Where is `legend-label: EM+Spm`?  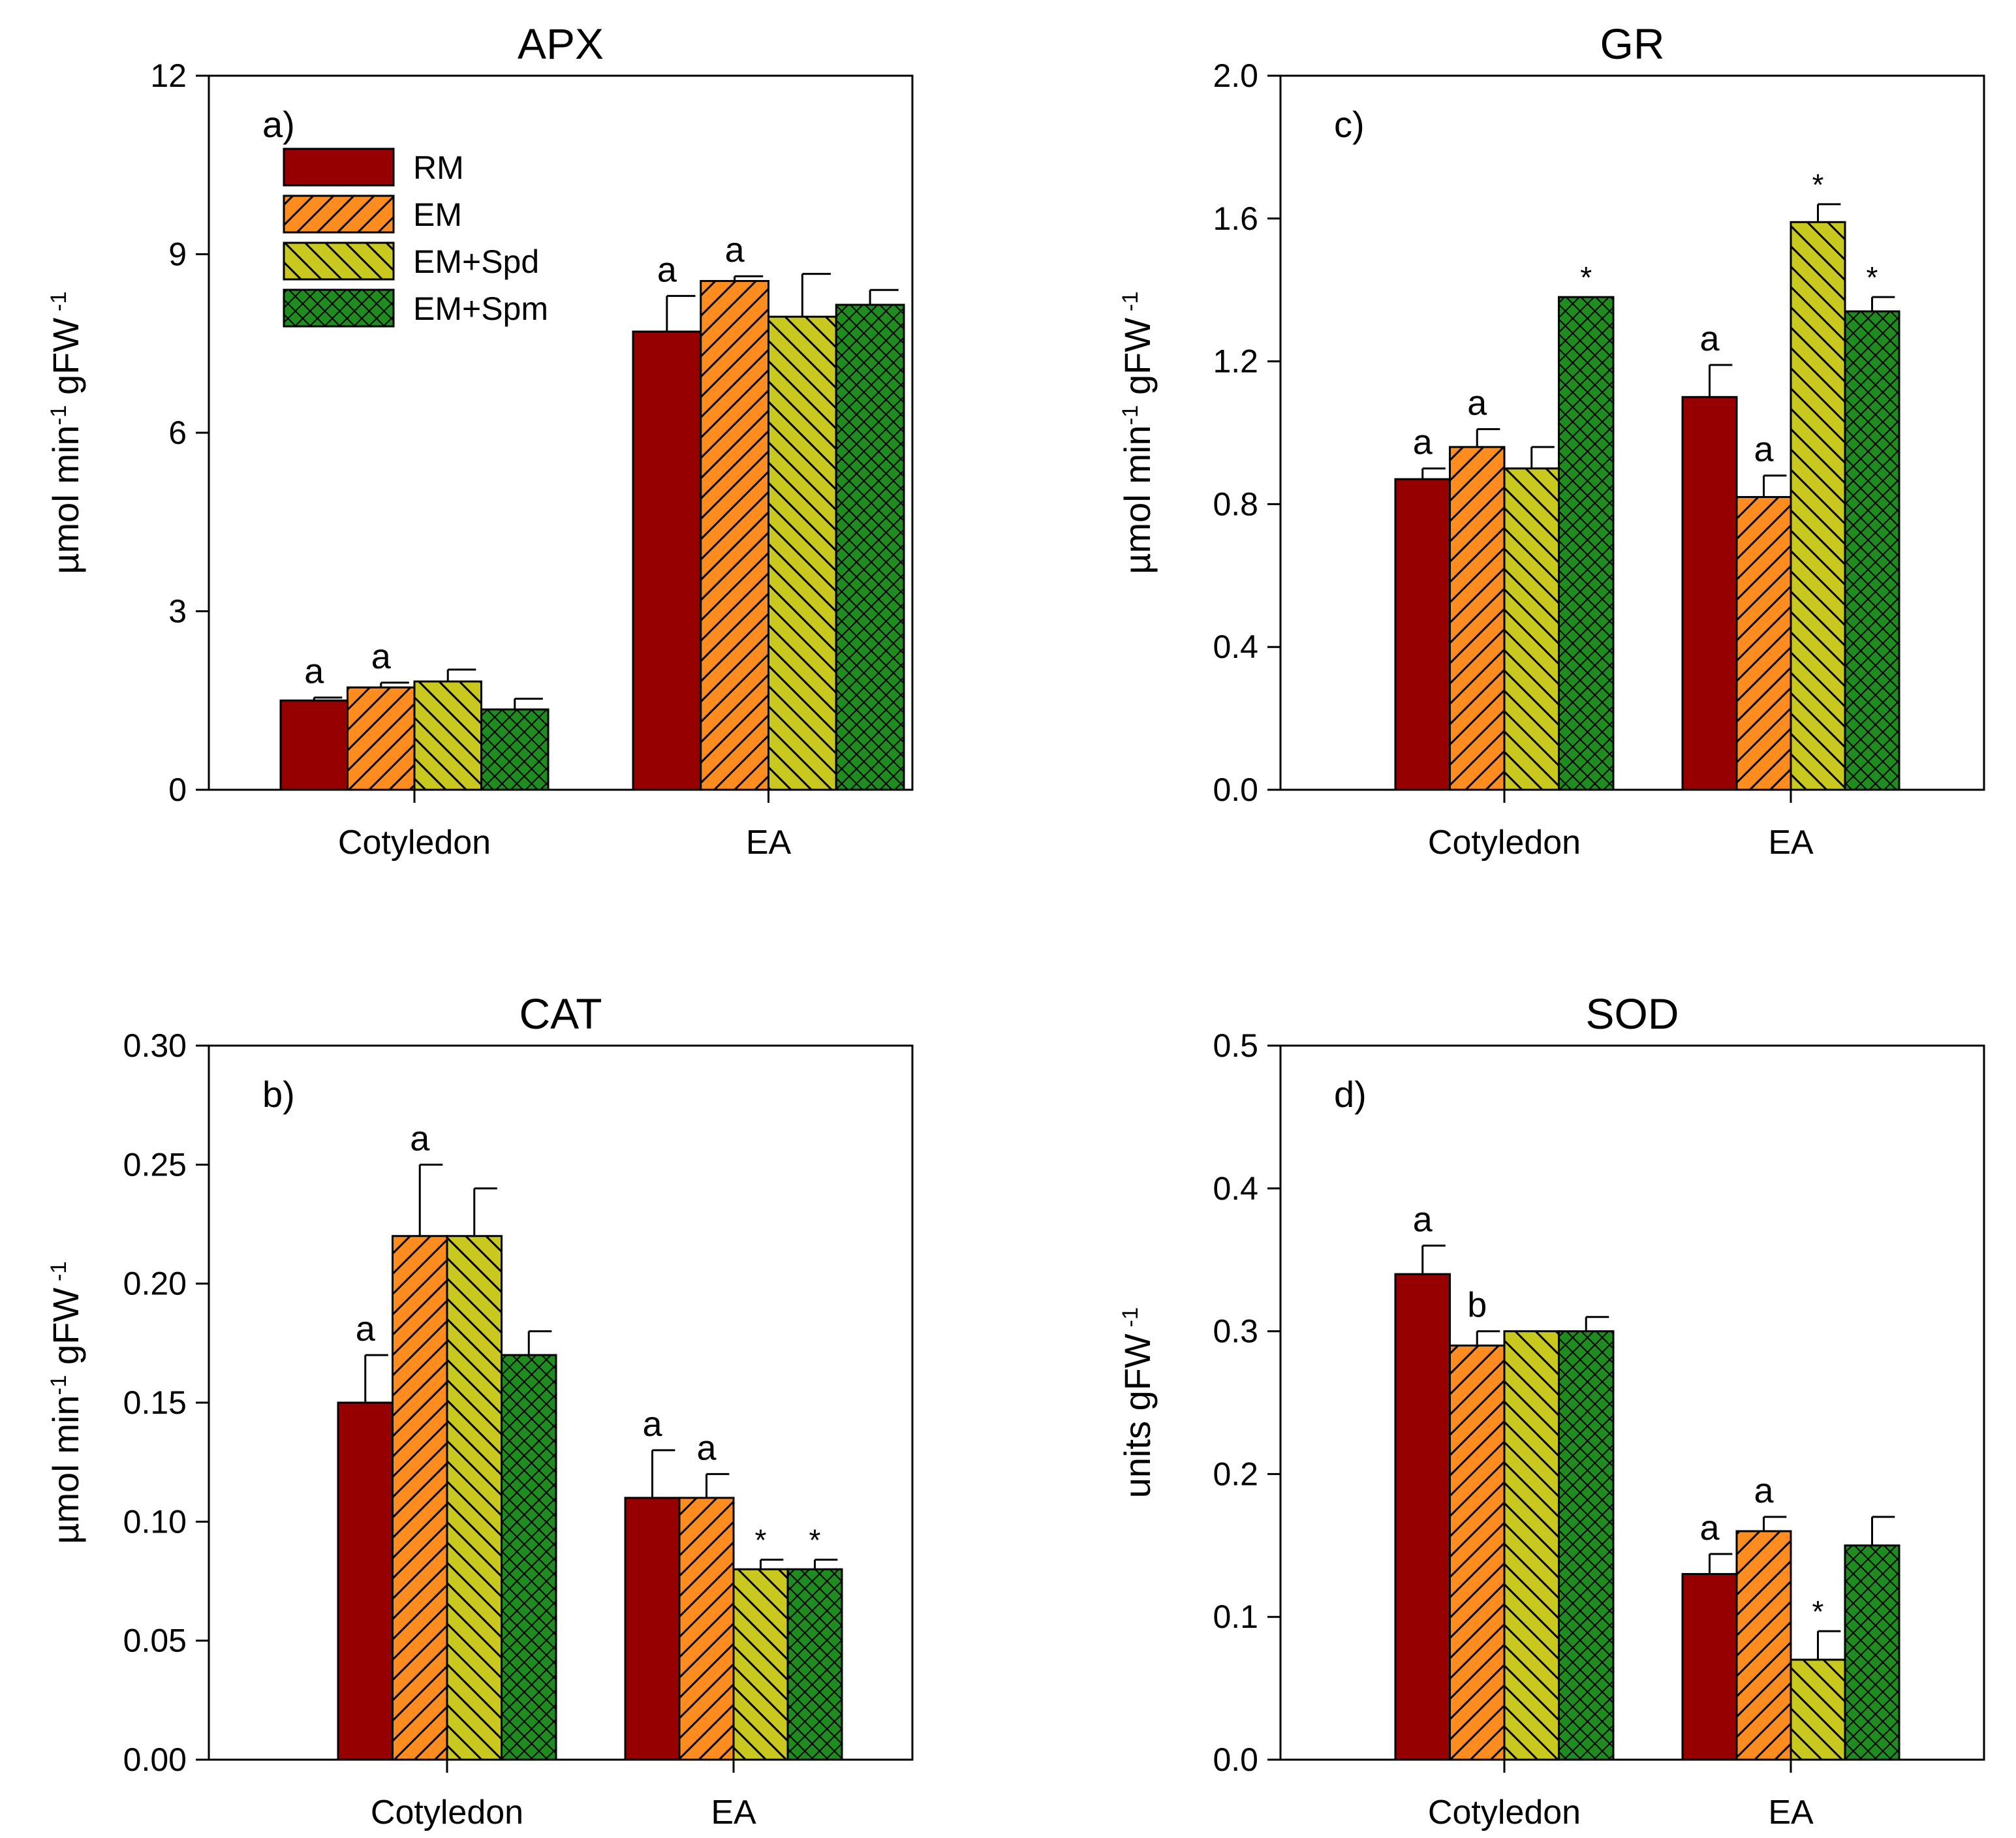 legend-label: EM+Spm is located at coordinates (480, 308).